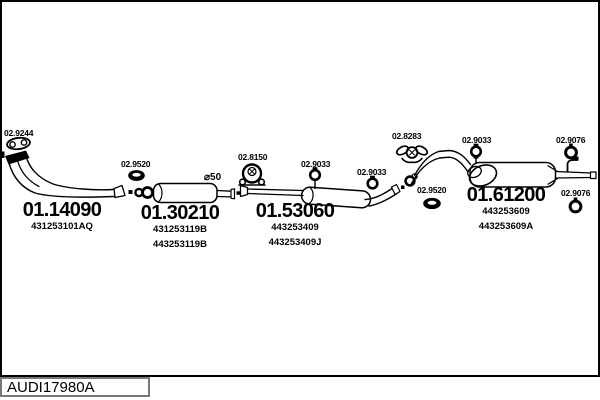 The image size is (600, 400). Describe the element at coordinates (253, 157) in the screenshot. I see `fitting-ref-clamp: 02.8150` at that location.